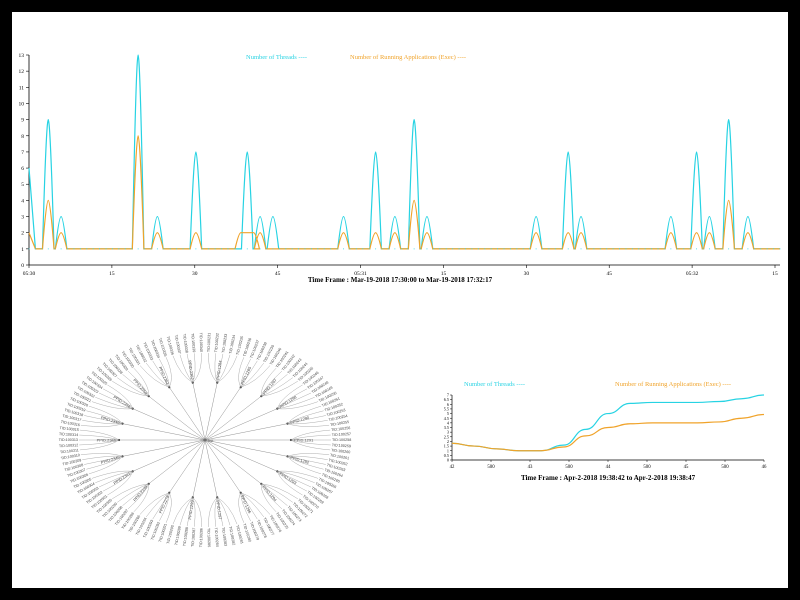 The width and height of the screenshot is (800, 600). What do you see at coordinates (341, 451) in the screenshot?
I see `tree-leaf-label: TID:100260` at bounding box center [341, 451].